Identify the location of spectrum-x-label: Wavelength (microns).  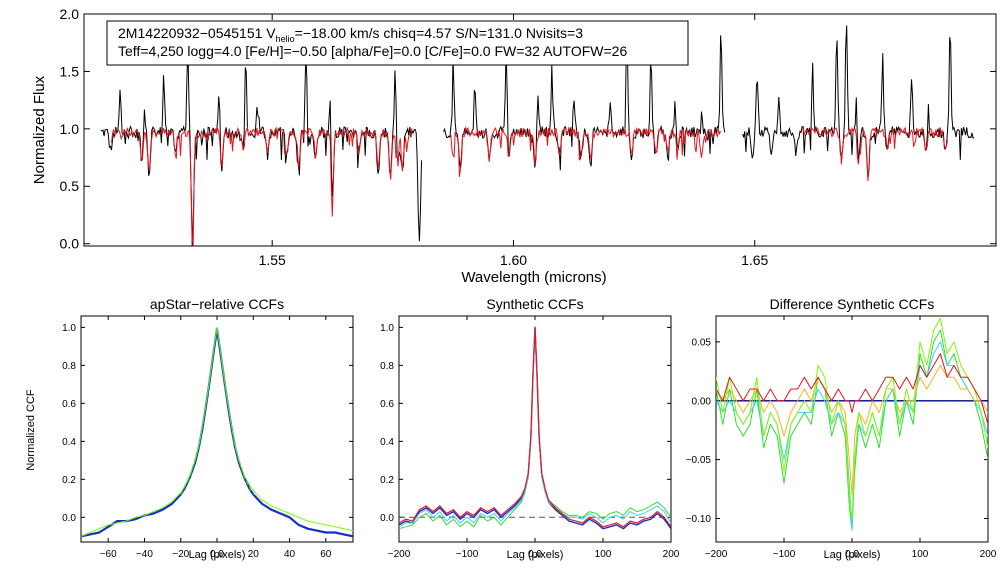
(533, 277).